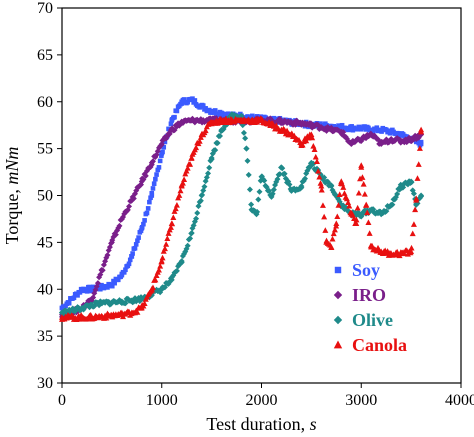 Image resolution: width=474 pixels, height=437 pixels. I want to click on y-tick-label: 30, so click(45, 383).